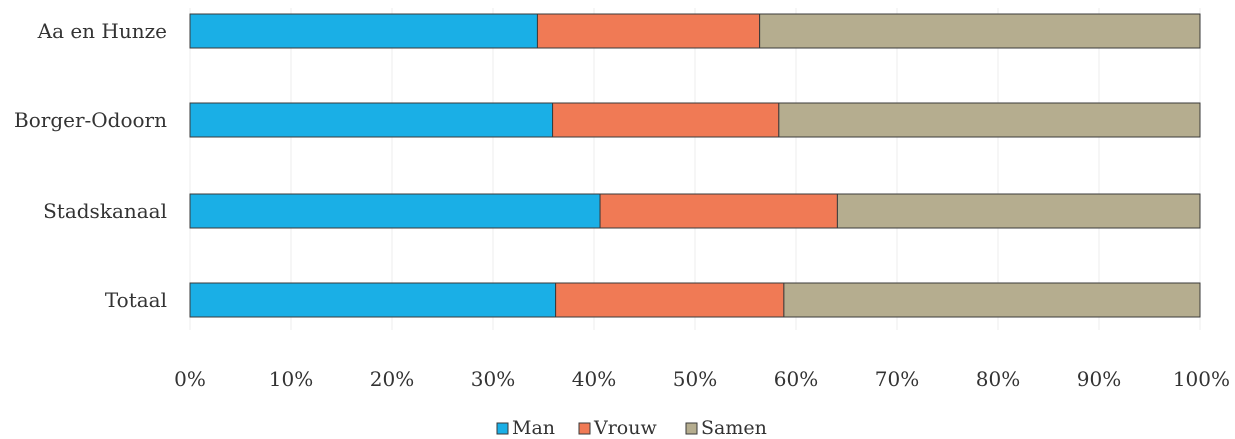 This screenshot has height=439, width=1235. What do you see at coordinates (392, 379) in the screenshot?
I see `x-tick-label: 20%` at bounding box center [392, 379].